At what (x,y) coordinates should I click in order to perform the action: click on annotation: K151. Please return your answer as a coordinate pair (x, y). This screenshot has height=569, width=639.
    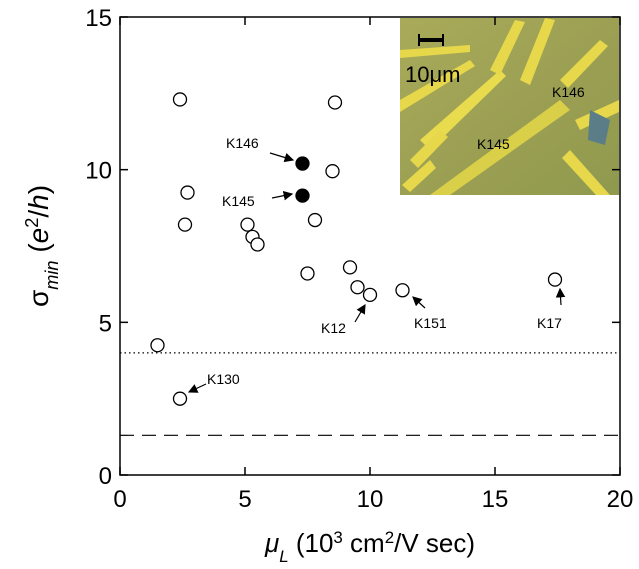
    Looking at the image, I should click on (430, 323).